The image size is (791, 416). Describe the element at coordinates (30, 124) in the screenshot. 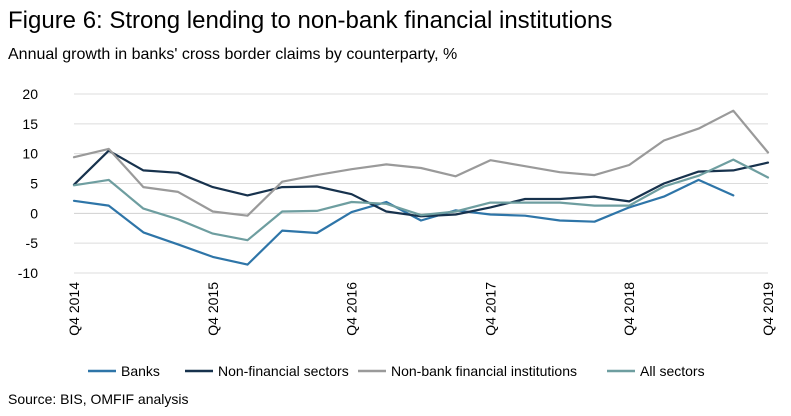

I see `y-tick-label: 15` at that location.